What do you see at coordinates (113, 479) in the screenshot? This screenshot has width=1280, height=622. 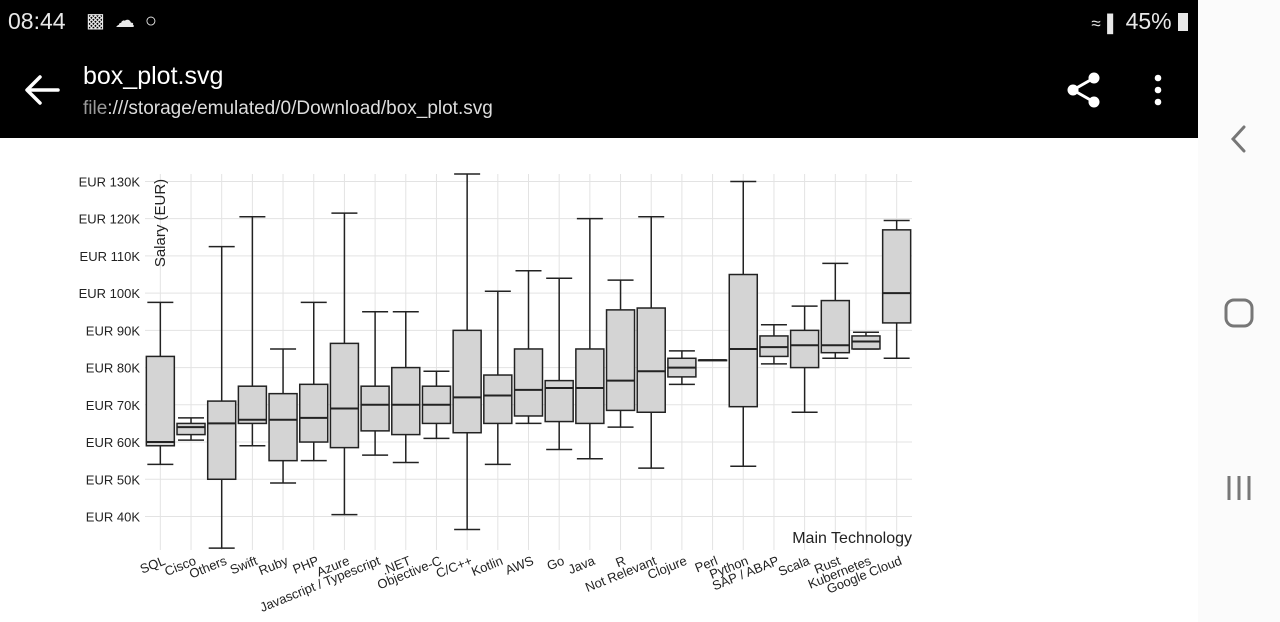 I see `y-tick-label: EUR 50K` at bounding box center [113, 479].